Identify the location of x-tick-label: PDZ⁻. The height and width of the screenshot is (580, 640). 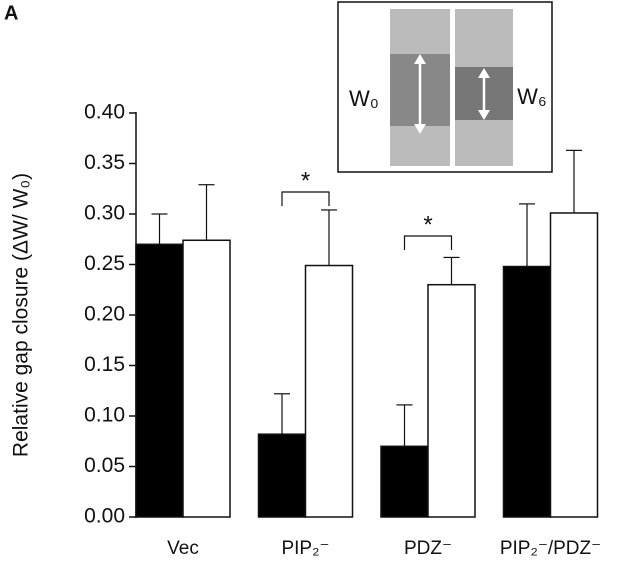
(428, 548).